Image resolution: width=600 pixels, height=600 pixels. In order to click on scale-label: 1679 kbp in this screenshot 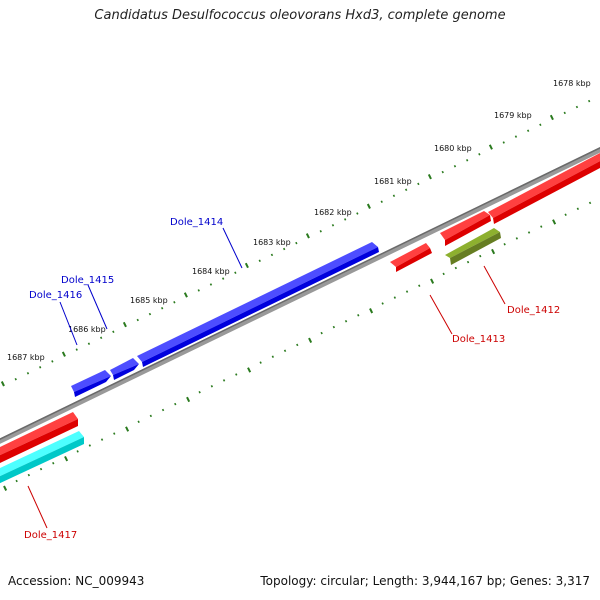, I will do `click(513, 115)`.